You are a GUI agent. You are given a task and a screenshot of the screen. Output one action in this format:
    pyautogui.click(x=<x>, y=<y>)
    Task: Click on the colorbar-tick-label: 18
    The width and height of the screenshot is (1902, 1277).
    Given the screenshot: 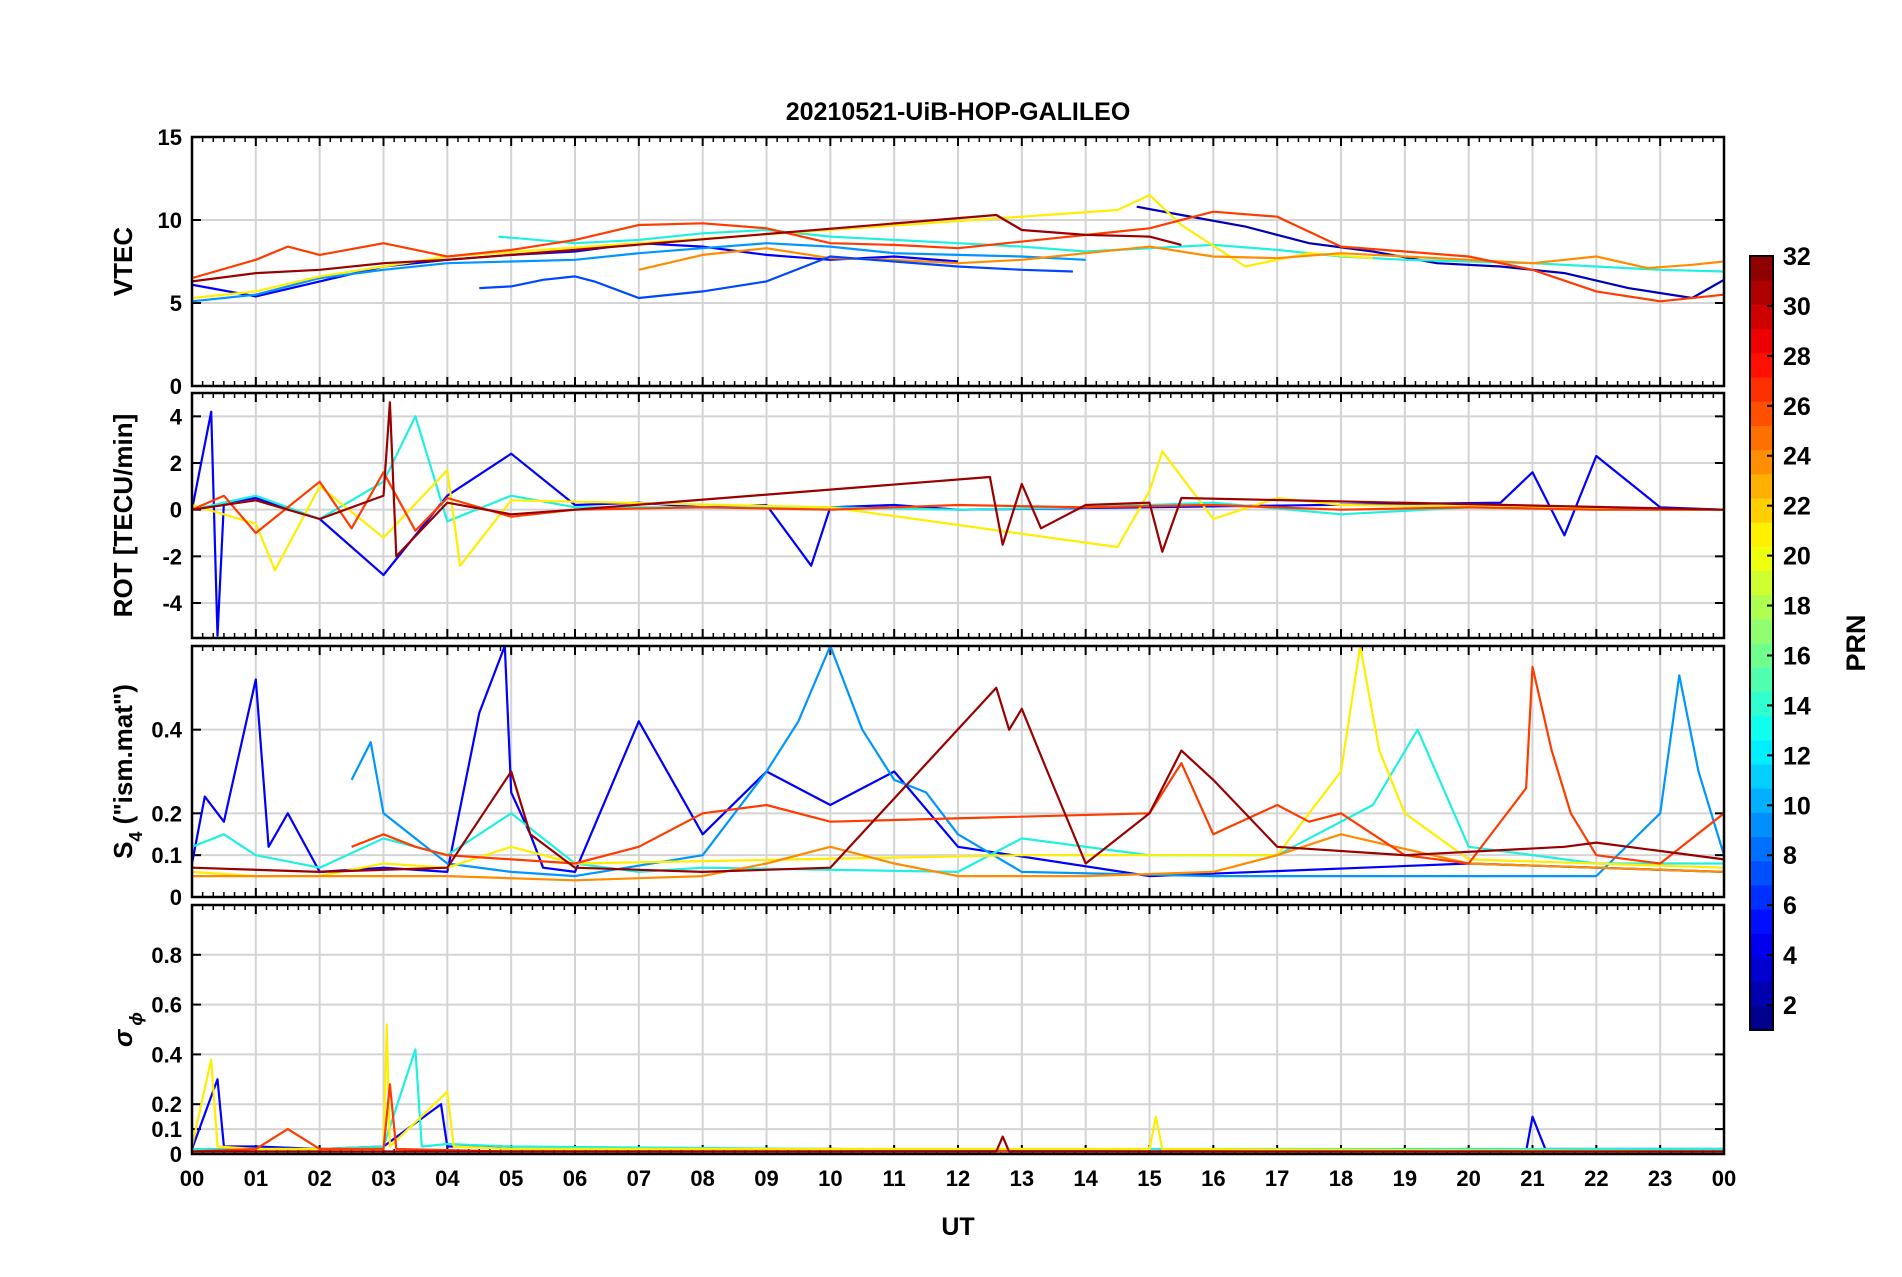 What is the action you would take?
    pyautogui.click(x=1797, y=607)
    